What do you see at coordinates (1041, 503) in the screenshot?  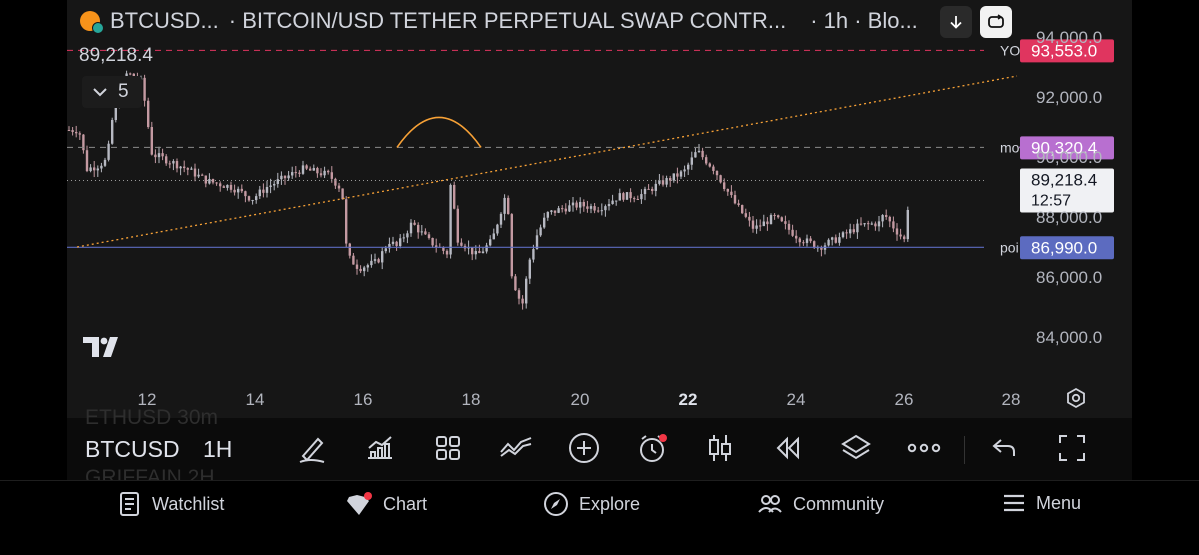 I see `nav-menu: Menu` at bounding box center [1041, 503].